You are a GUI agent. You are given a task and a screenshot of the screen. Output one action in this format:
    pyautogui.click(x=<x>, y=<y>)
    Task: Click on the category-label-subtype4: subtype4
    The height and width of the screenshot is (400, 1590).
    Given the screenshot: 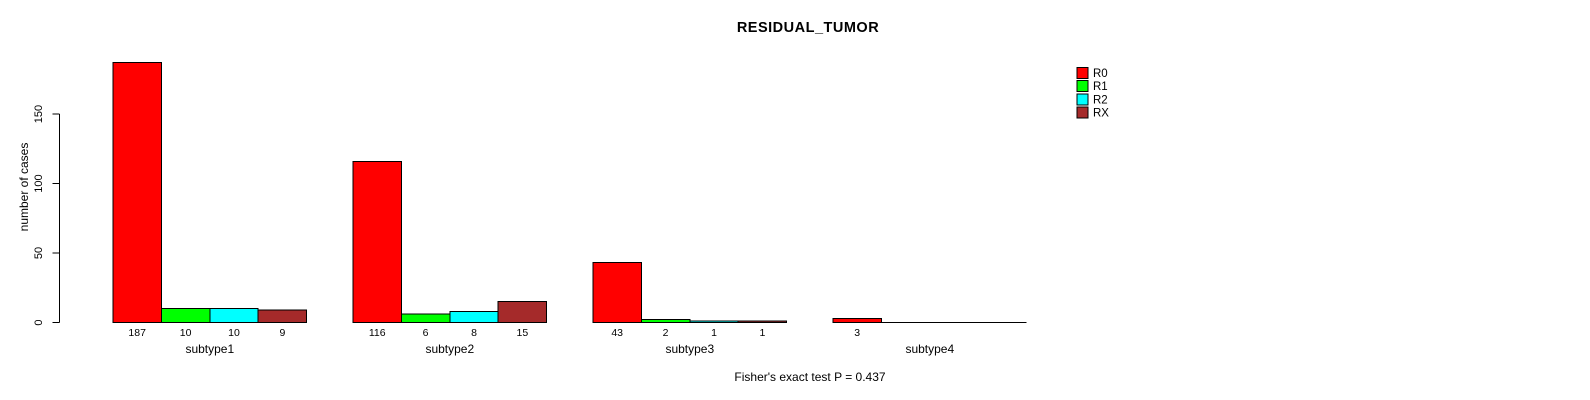 What is the action you would take?
    pyautogui.click(x=929, y=349)
    